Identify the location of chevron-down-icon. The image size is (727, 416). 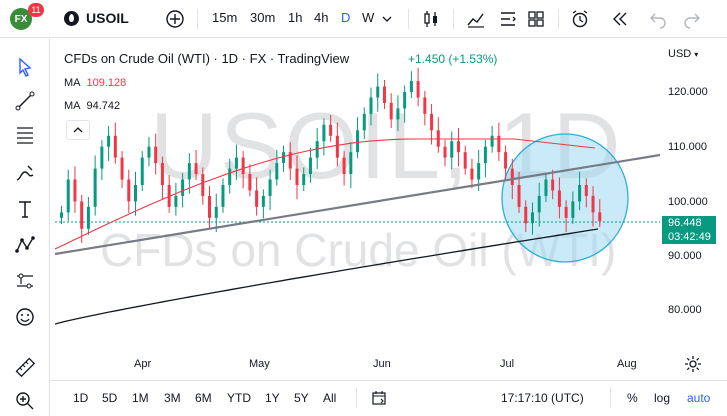
(387, 19).